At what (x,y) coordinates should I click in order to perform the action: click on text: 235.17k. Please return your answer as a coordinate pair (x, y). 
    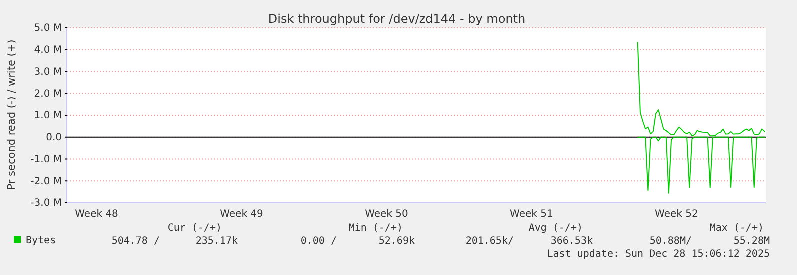
    Looking at the image, I should click on (217, 241).